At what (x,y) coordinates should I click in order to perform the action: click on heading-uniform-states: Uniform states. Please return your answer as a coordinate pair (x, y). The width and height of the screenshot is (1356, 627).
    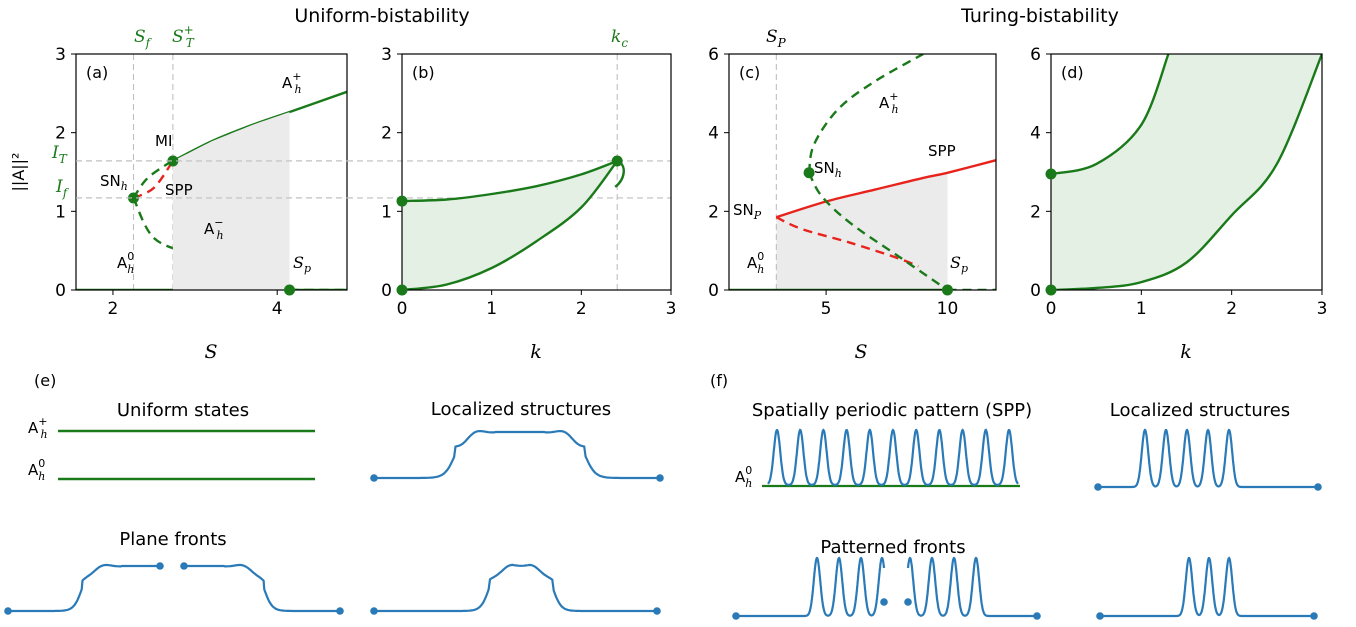
    Looking at the image, I should click on (183, 410).